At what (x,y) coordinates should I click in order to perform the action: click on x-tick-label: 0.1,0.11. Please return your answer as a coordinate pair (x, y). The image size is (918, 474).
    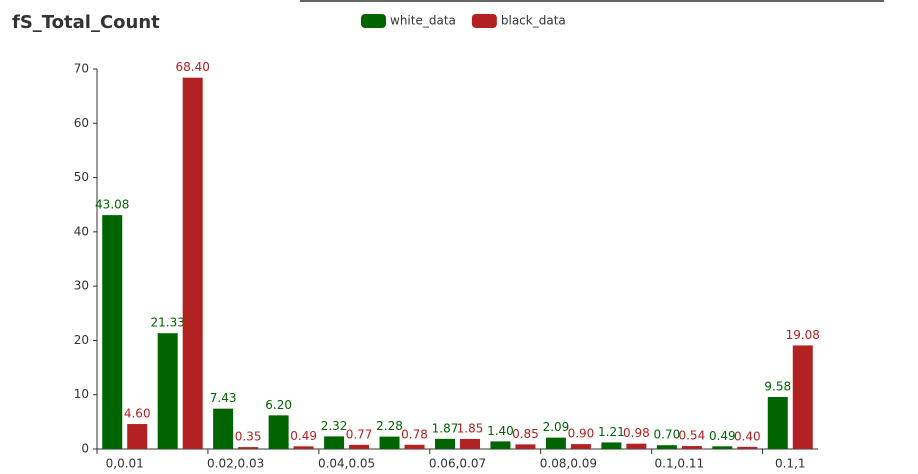
    Looking at the image, I should click on (680, 464).